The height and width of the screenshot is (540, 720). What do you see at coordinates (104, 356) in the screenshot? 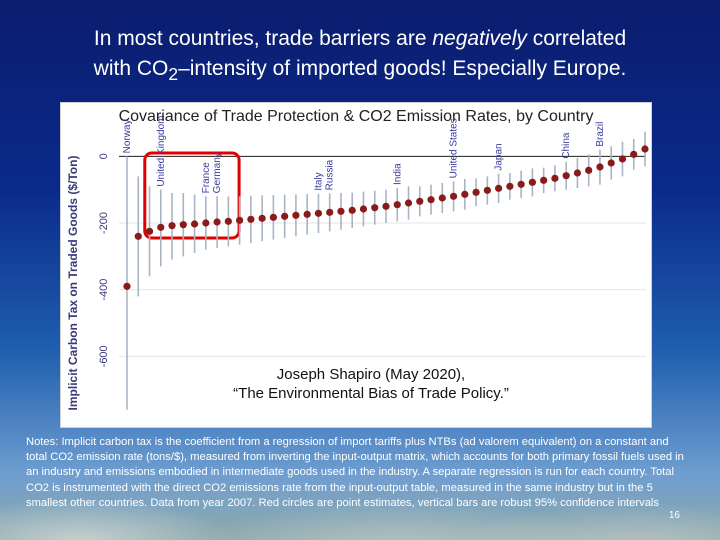
I see `y-tick-label: -600` at bounding box center [104, 356].